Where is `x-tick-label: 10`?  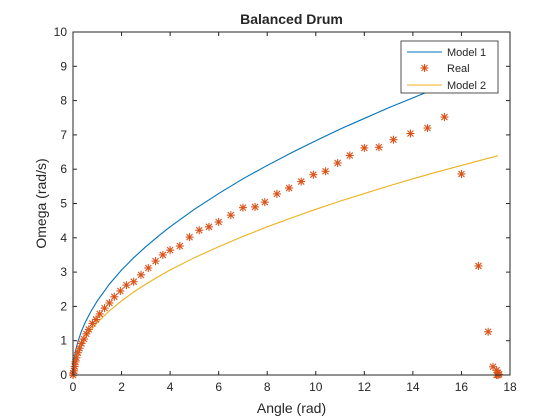
x-tick-label: 10 is located at coordinates (316, 387).